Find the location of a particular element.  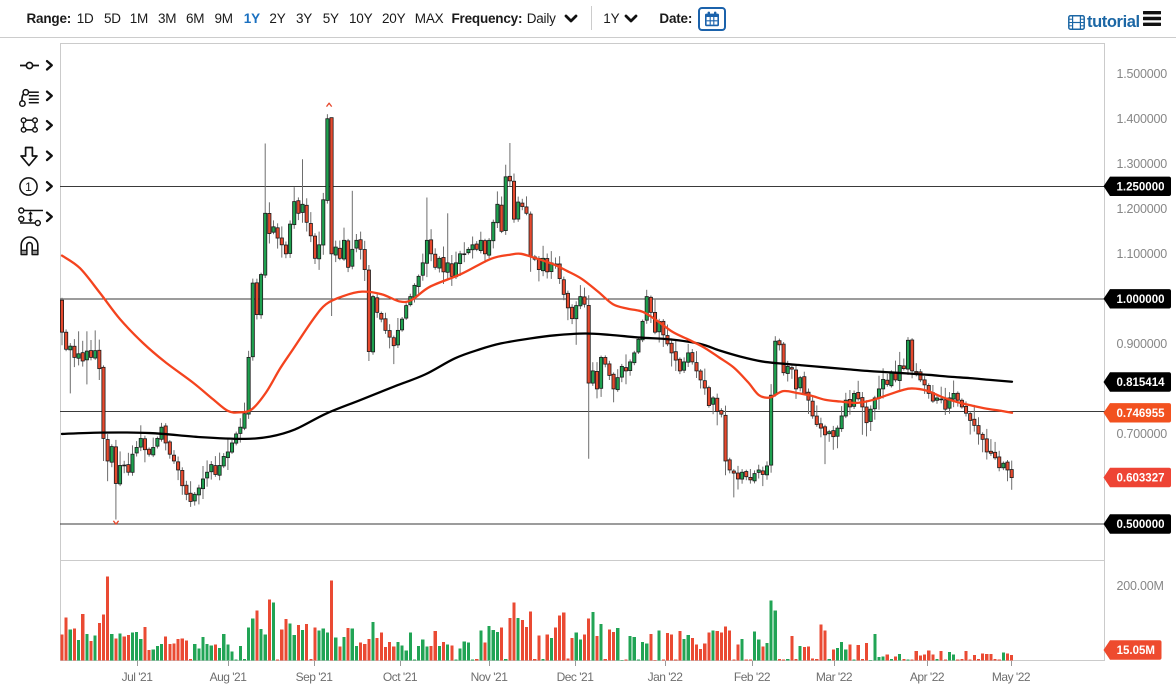

svg-text: Mar '22 is located at coordinates (834, 677).